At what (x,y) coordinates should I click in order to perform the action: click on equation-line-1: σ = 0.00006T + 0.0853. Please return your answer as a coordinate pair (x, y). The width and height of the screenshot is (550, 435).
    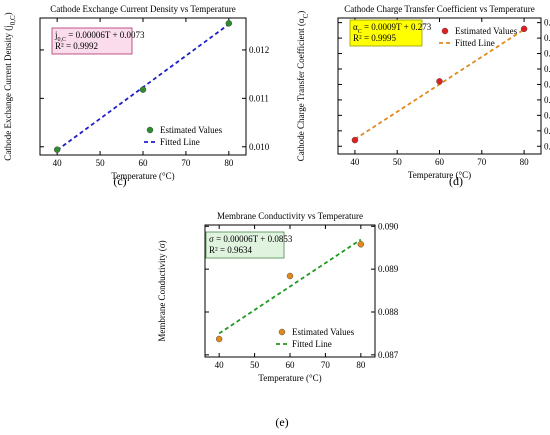
    Looking at the image, I should click on (251, 239).